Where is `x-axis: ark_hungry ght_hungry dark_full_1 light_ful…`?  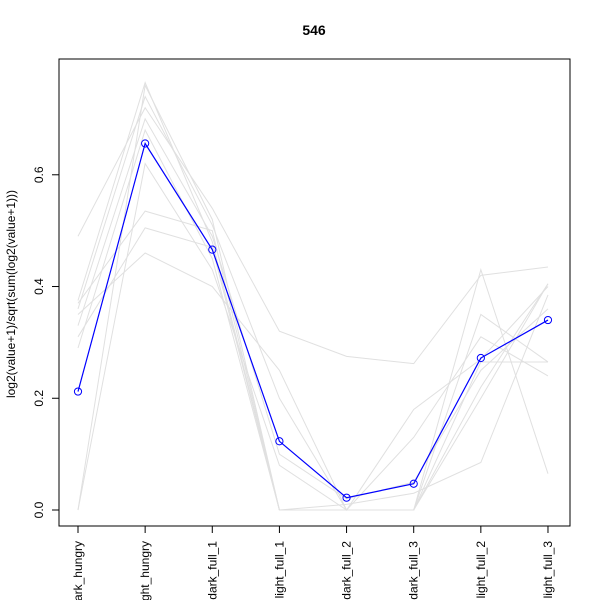
x-axis: ark_hungry ght_hungry dark_full_1 light_ful… is located at coordinates (313, 562).